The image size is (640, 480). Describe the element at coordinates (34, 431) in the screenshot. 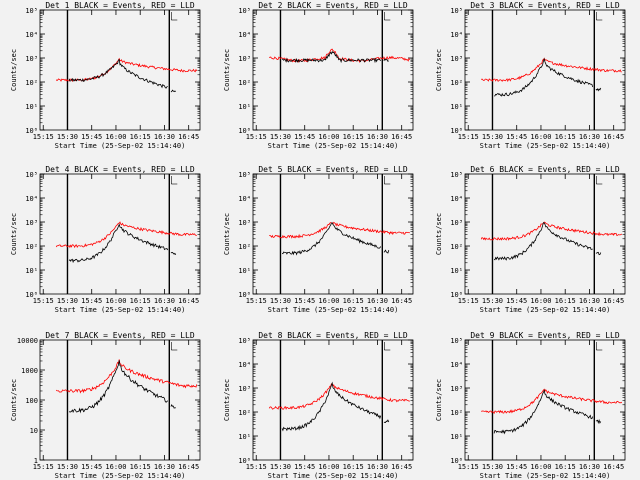

I see `y-tick-label: 10` at that location.